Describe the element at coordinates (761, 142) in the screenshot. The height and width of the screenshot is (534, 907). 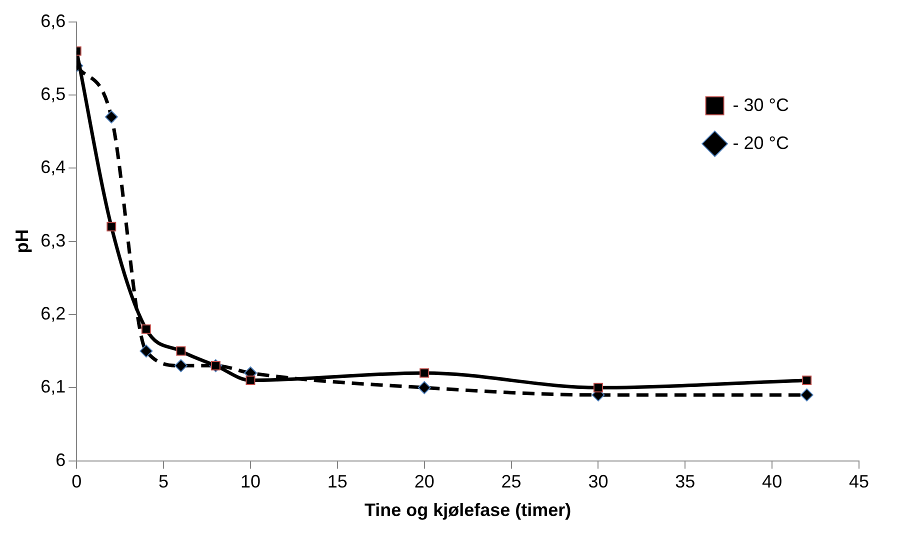
I see `legend-label: - 20 °C` at that location.